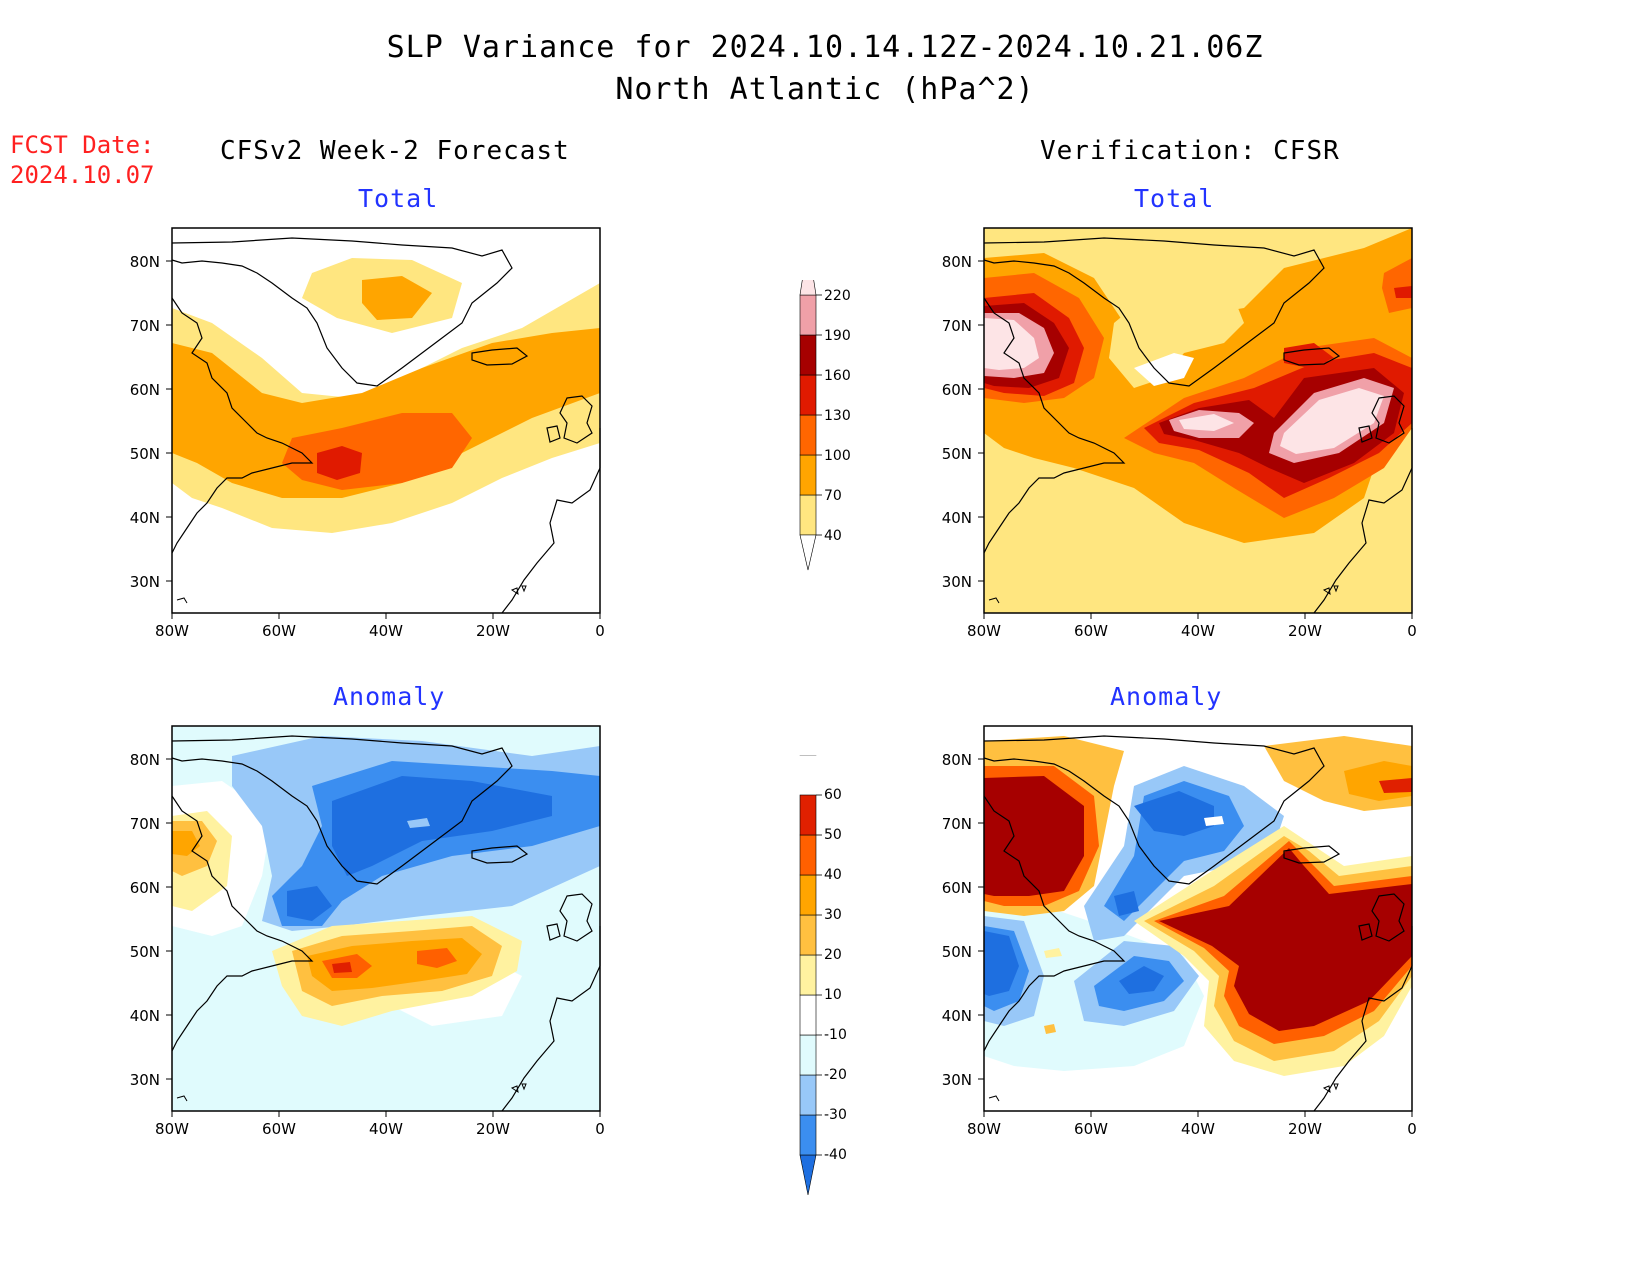 Image resolution: width=1650 pixels, height=1275 pixels. Describe the element at coordinates (82, 175) in the screenshot. I see `fcst-date-value: 2024.10.07` at that location.